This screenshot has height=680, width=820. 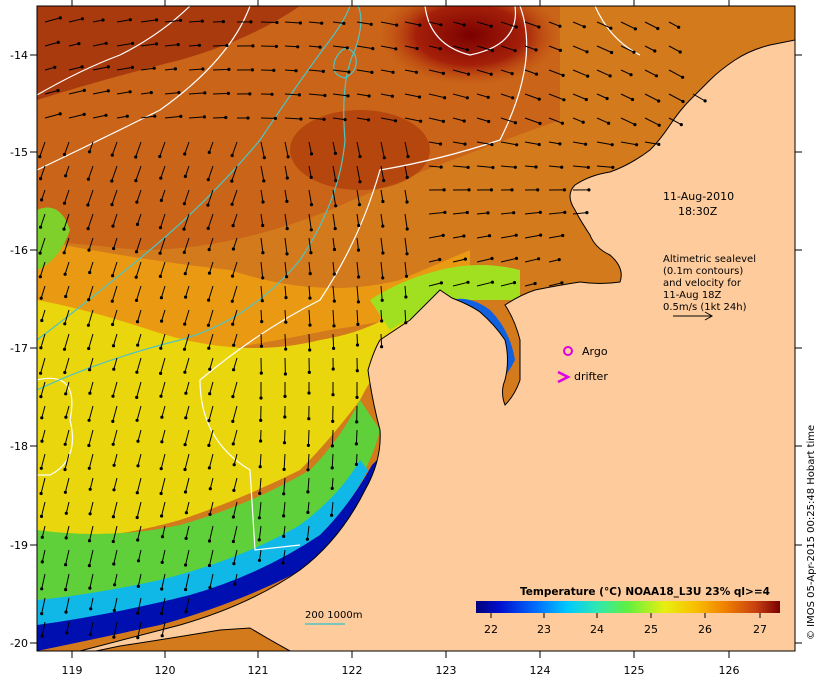 What do you see at coordinates (19, 643) in the screenshot?
I see `y-tick-label--20: -20` at bounding box center [19, 643].